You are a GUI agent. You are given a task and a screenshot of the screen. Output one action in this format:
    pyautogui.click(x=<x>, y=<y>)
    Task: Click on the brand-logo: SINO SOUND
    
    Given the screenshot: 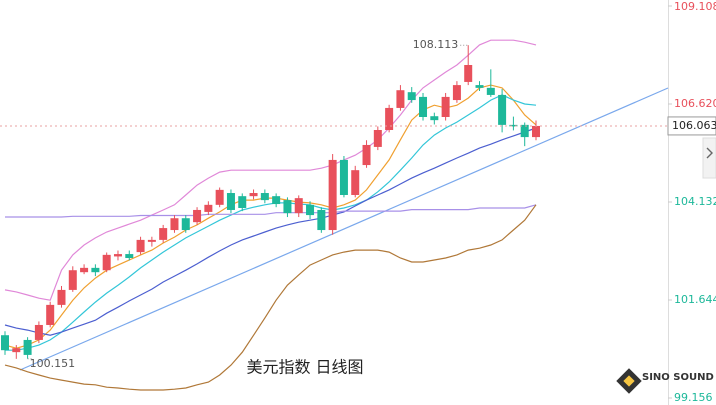 What is the action you would take?
    pyautogui.click(x=665, y=381)
    